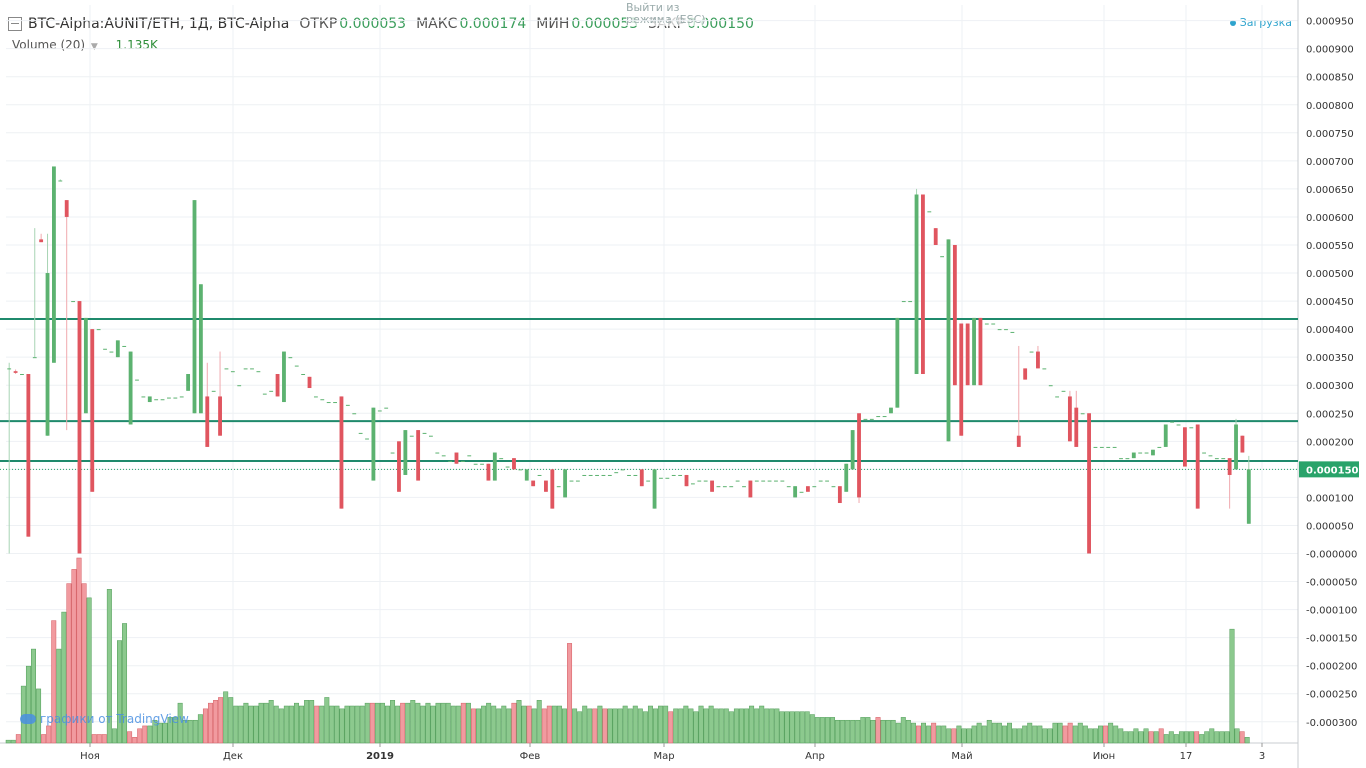 This screenshot has height=768, width=1366. Describe the element at coordinates (28, 719) in the screenshot. I see `cloud-icon` at that location.